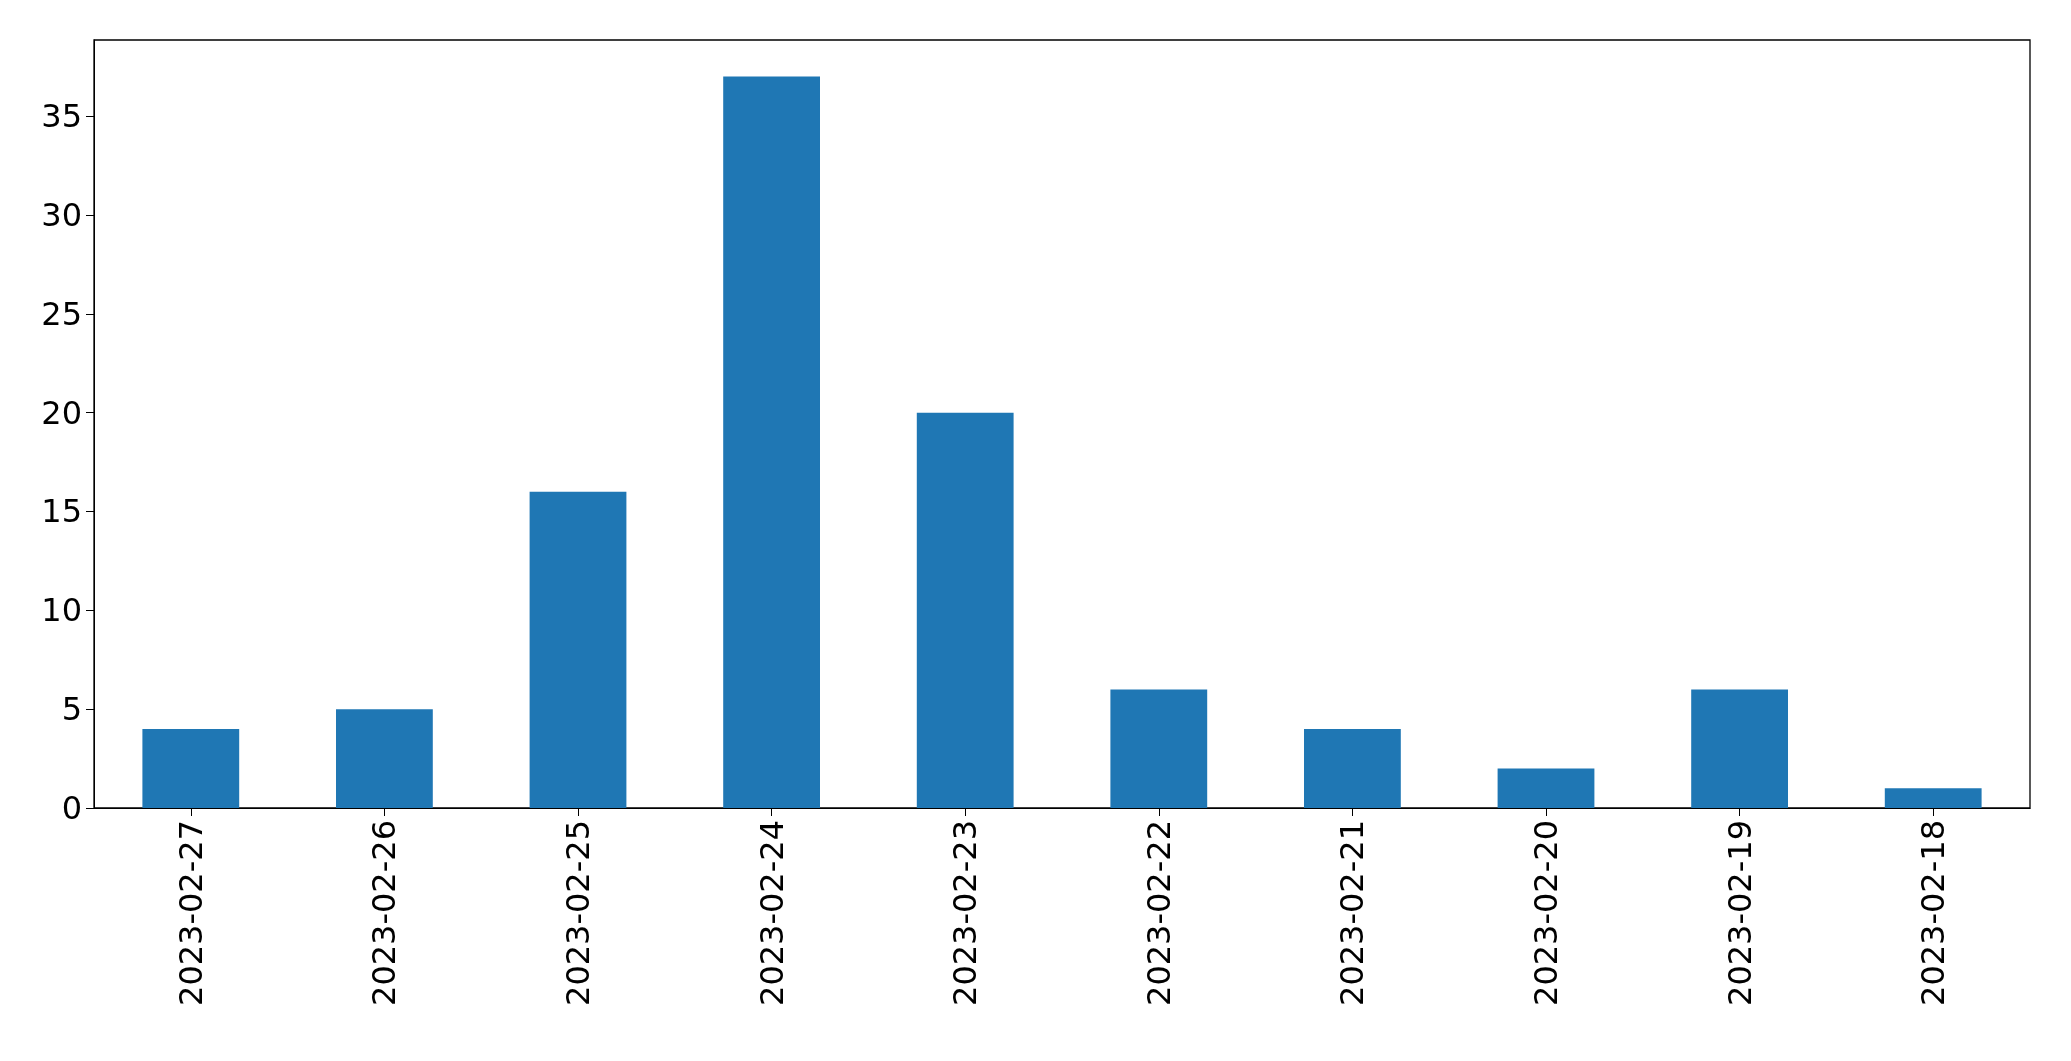 The height and width of the screenshot is (1061, 2071). Describe the element at coordinates (71, 709) in the screenshot. I see `y-tick-label: 5` at that location.